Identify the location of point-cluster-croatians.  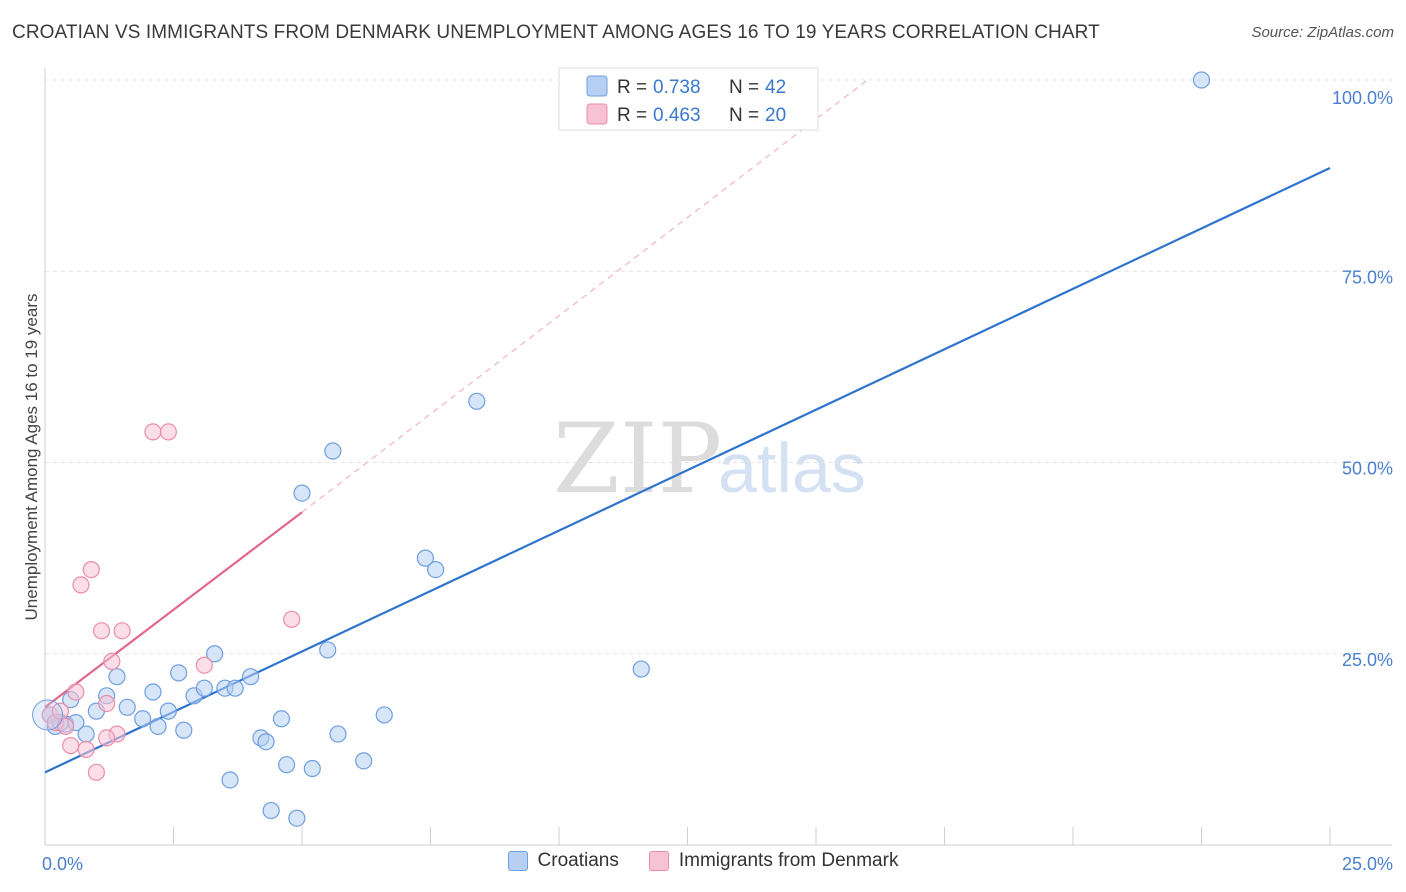
(48, 715).